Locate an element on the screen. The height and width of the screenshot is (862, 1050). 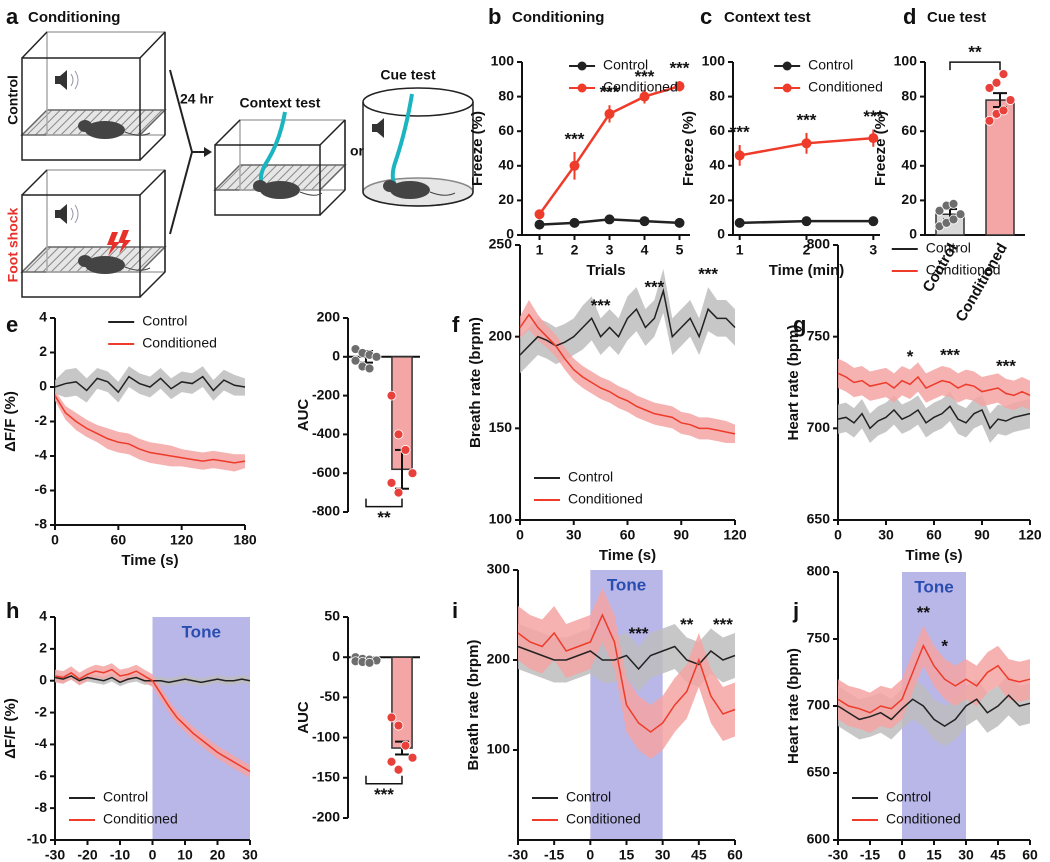
significance: * is located at coordinates (910, 356).